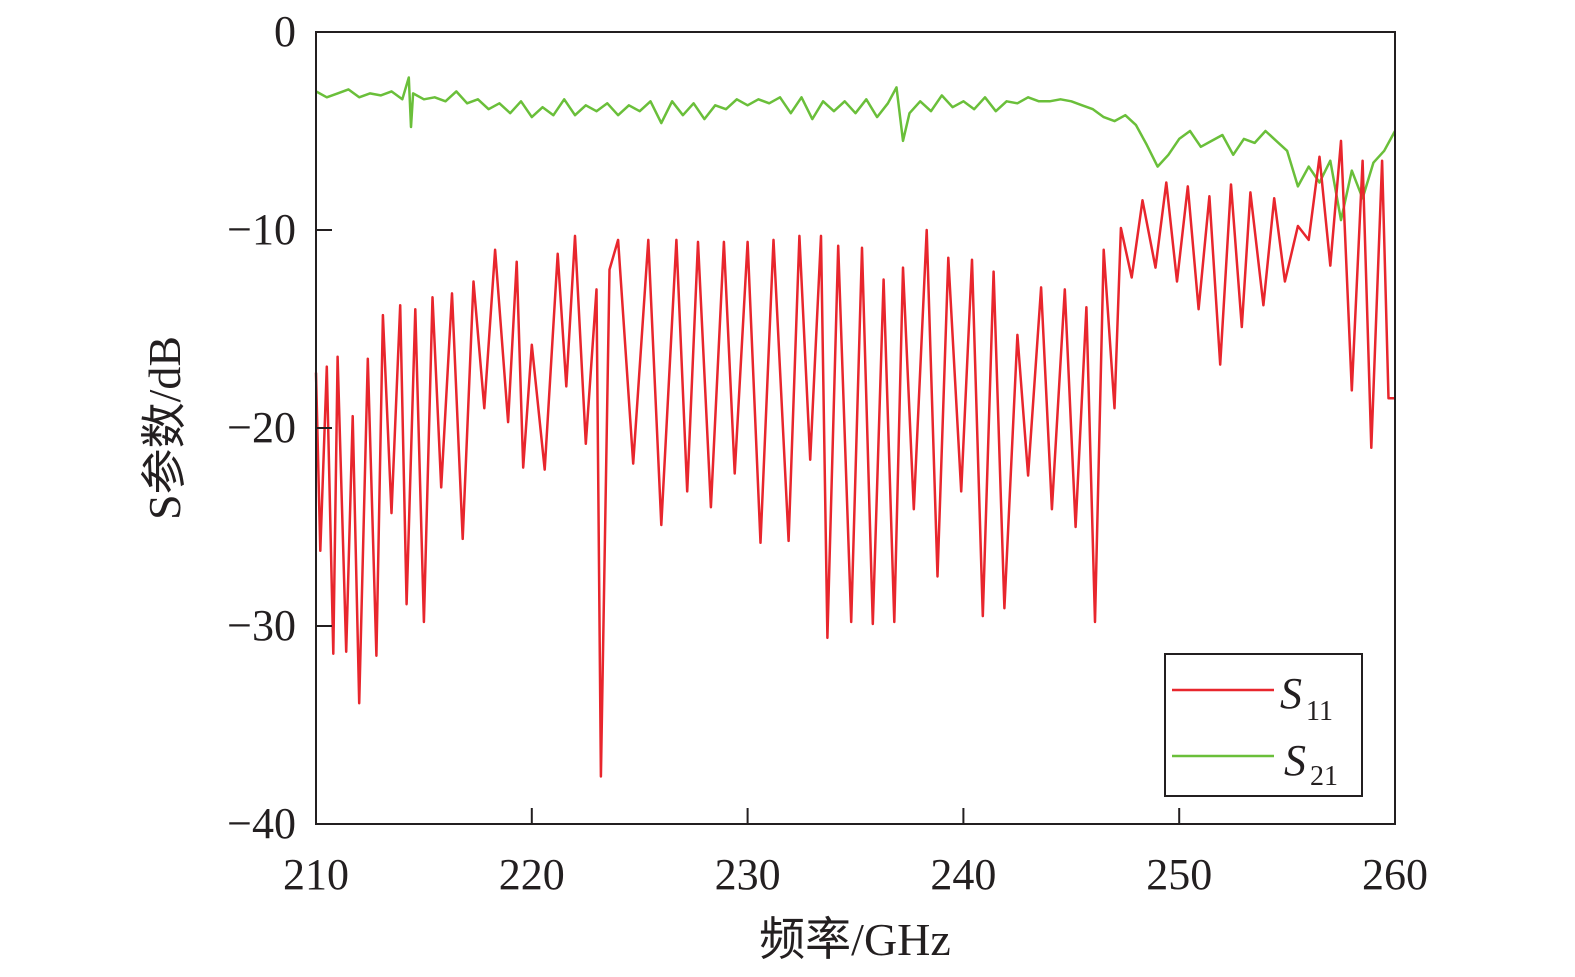 The image size is (1575, 977). I want to click on y-tick-label: −20, so click(261, 427).